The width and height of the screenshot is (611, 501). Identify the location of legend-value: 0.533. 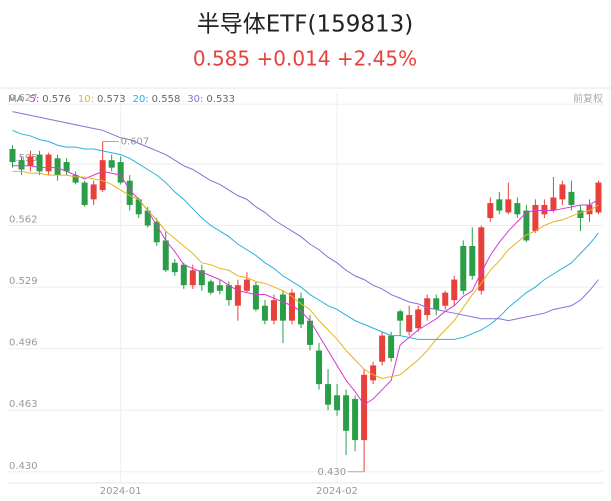
(220, 99).